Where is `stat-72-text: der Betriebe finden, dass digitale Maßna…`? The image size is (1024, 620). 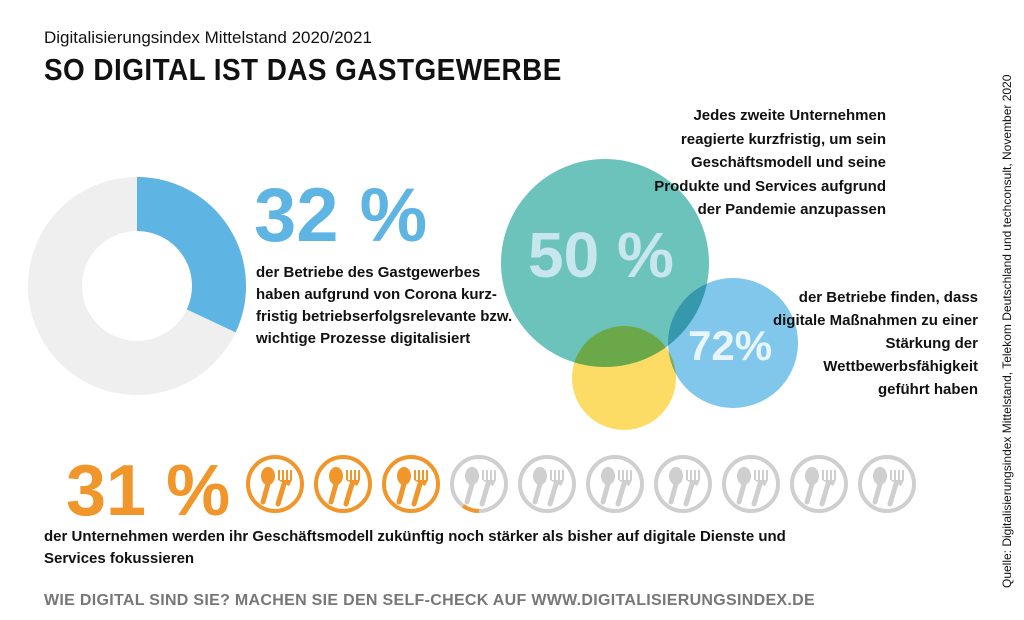
stat-72-text: der Betriebe finden, dass digitale Maßna… is located at coordinates (875, 343).